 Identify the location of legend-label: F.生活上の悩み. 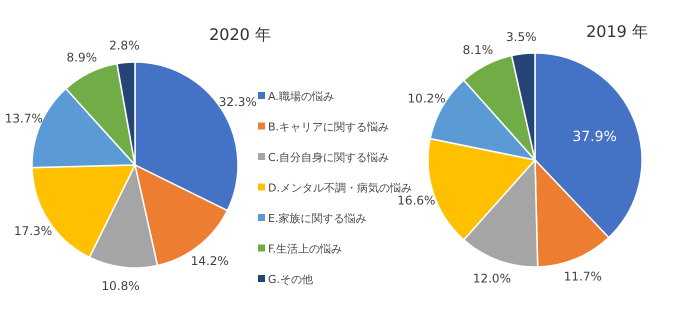
(305, 249).